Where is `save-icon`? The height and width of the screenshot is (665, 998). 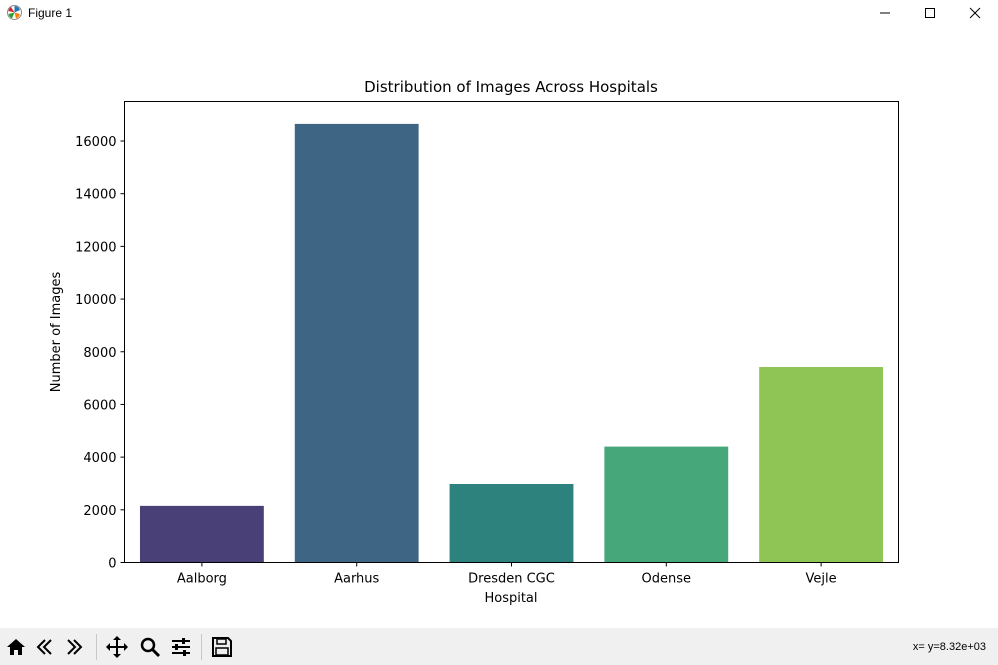
save-icon is located at coordinates (222, 647).